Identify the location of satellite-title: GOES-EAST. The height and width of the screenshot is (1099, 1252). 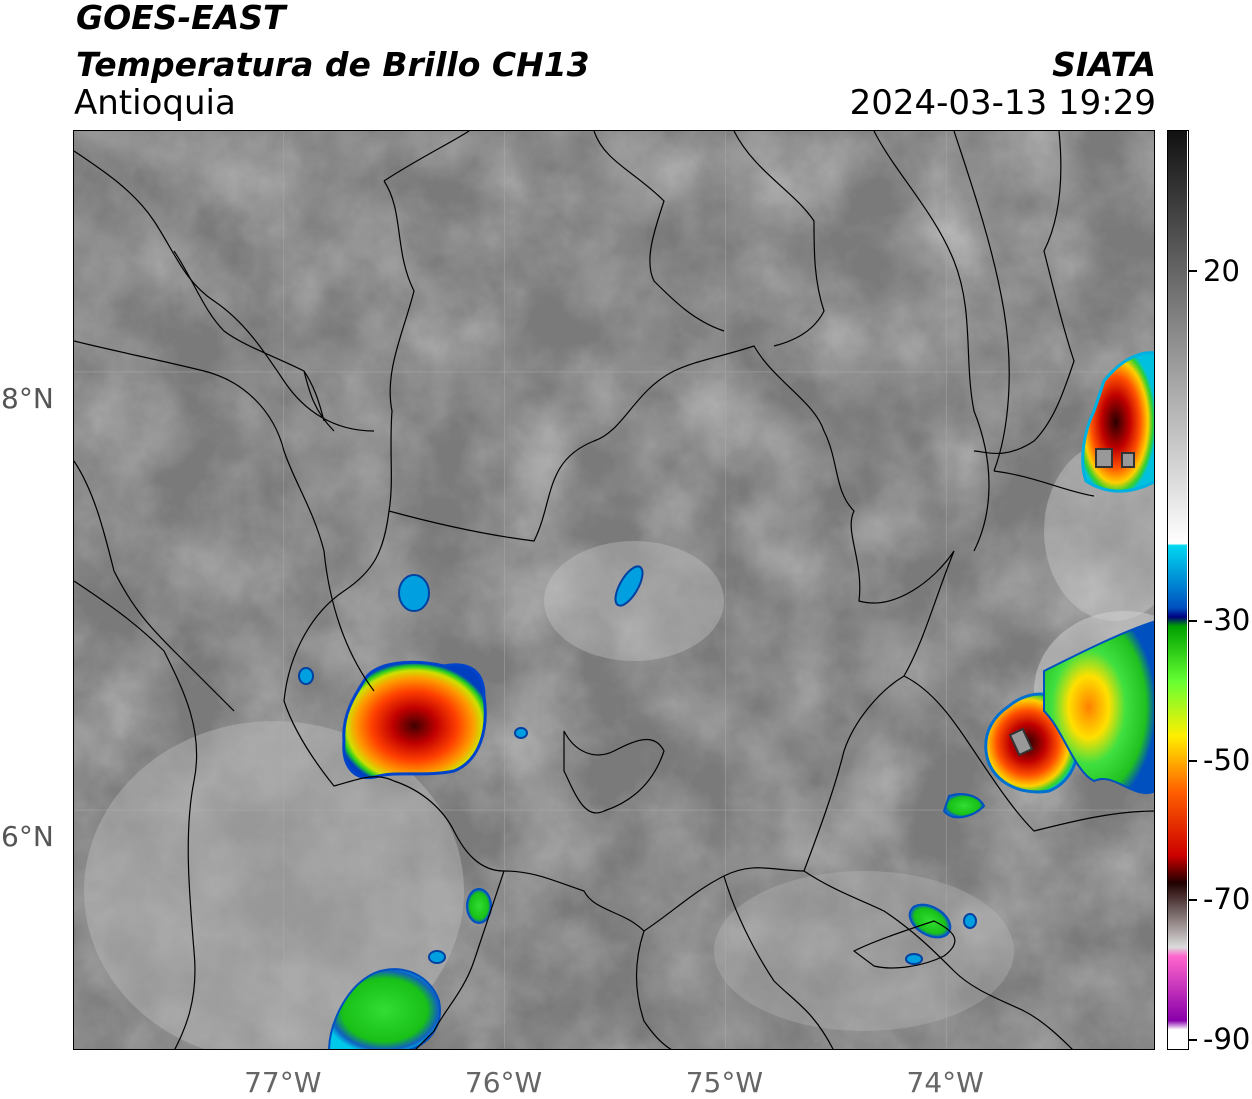
(181, 18).